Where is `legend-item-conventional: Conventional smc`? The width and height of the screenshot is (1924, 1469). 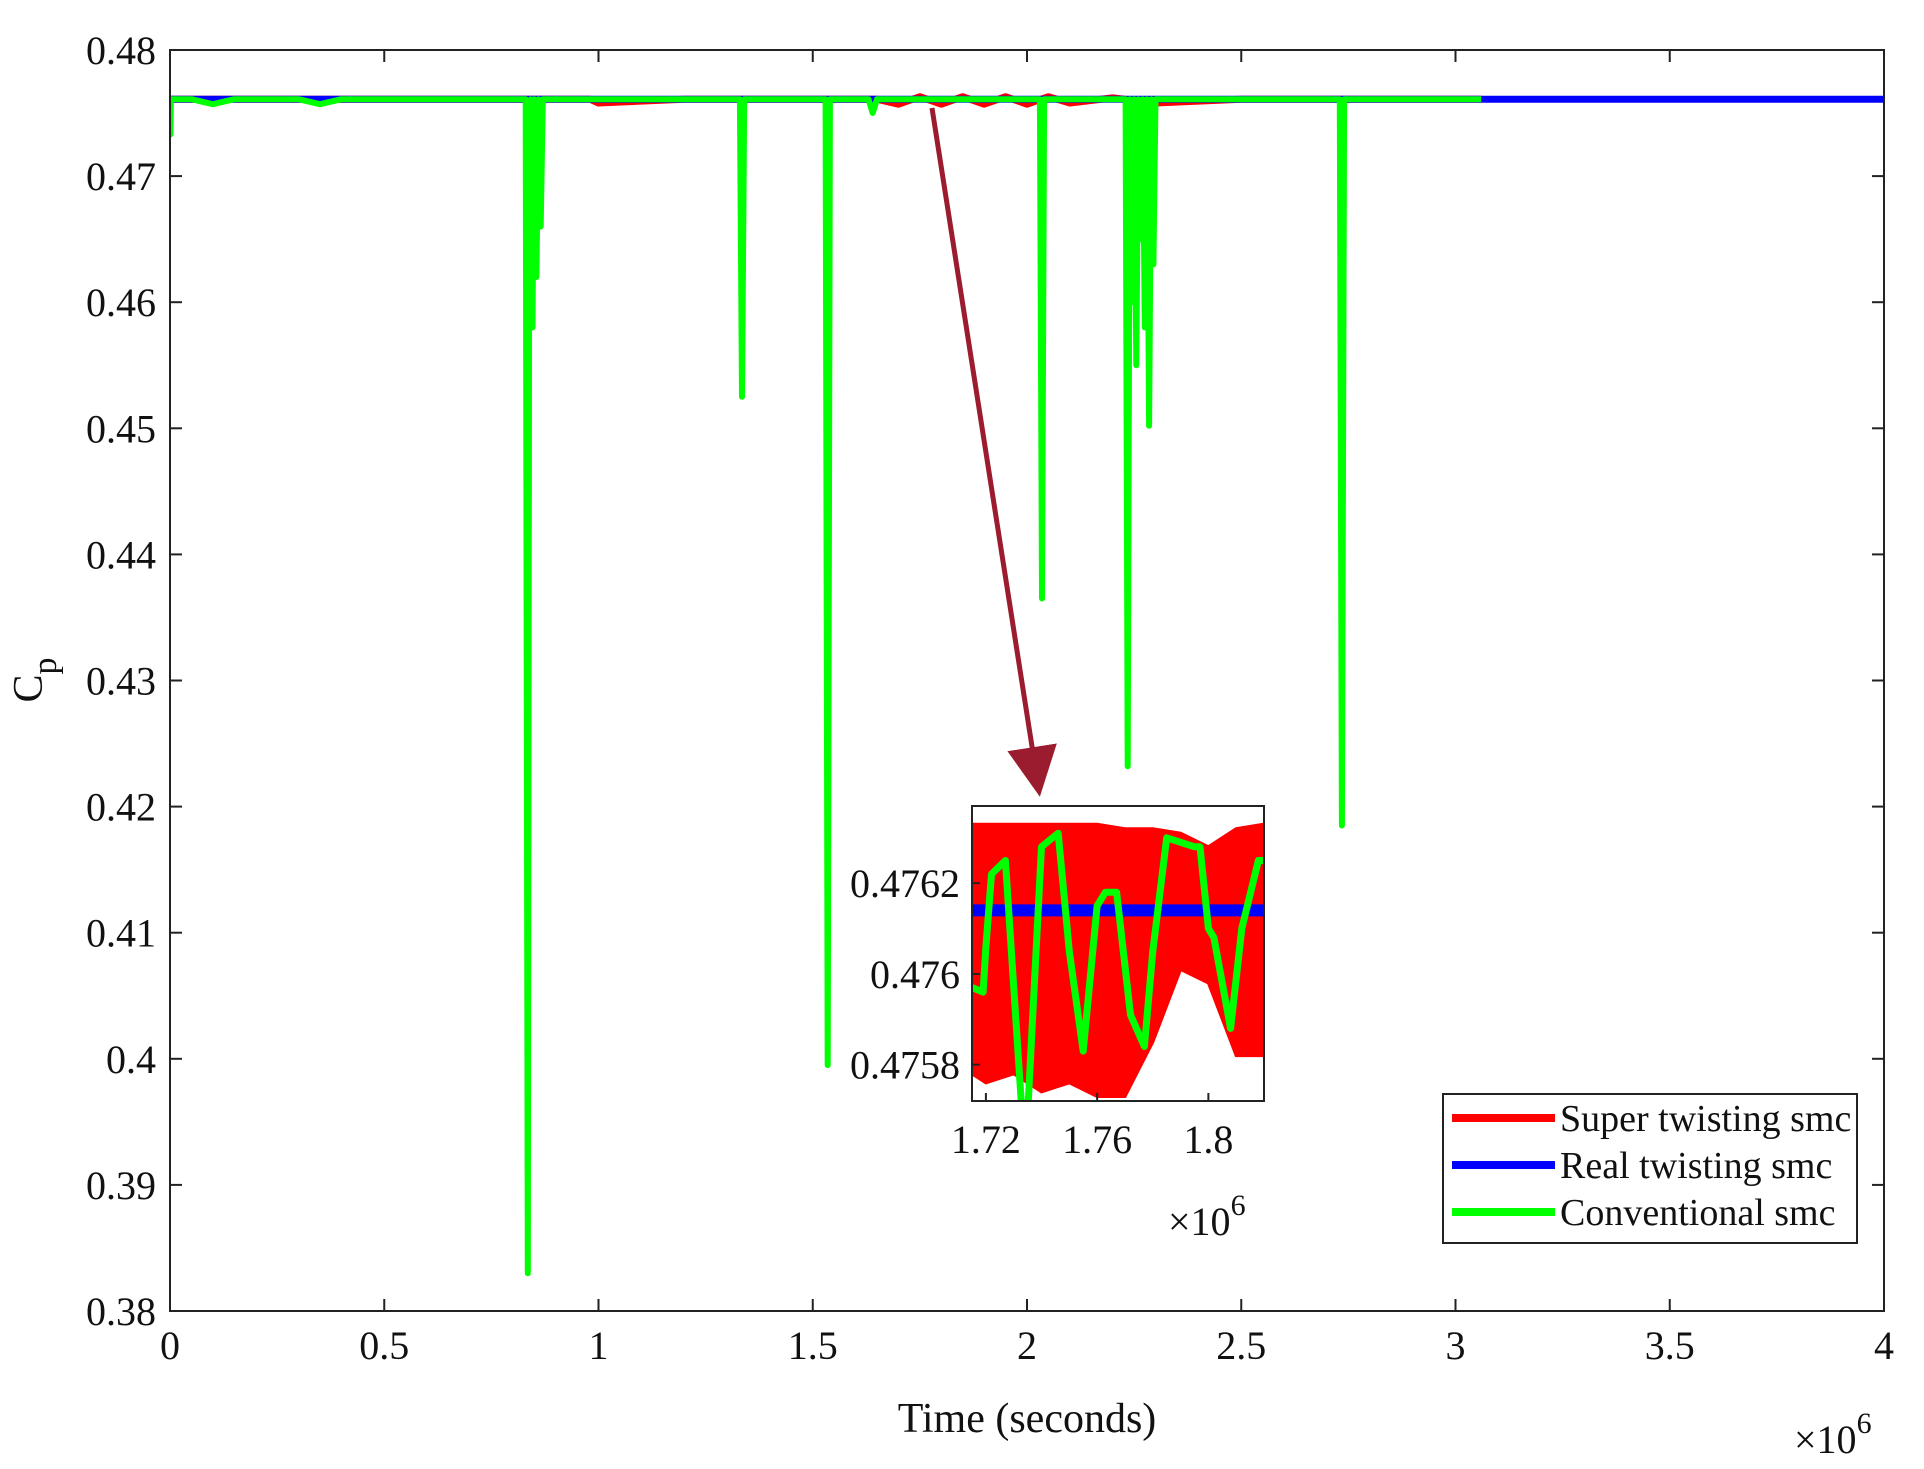
legend-item-conventional: Conventional smc is located at coordinates (1643, 1213).